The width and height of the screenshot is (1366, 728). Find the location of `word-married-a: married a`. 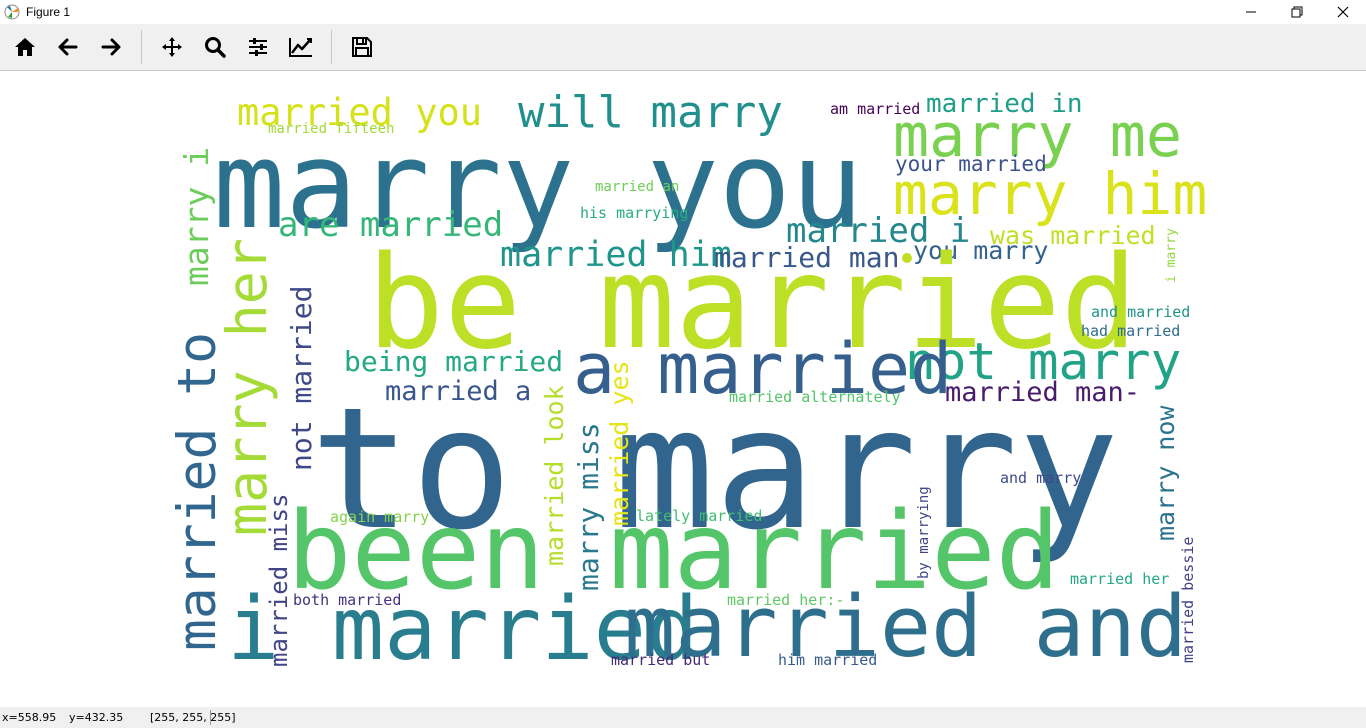

word-married-a: married a is located at coordinates (458, 391).